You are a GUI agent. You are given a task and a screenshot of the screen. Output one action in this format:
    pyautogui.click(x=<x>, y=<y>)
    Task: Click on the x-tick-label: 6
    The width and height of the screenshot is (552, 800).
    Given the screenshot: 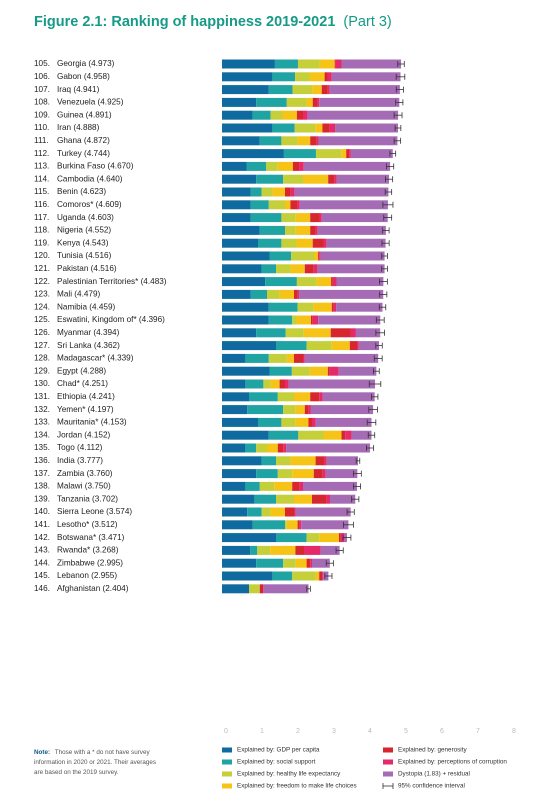 What is the action you would take?
    pyautogui.click(x=442, y=731)
    